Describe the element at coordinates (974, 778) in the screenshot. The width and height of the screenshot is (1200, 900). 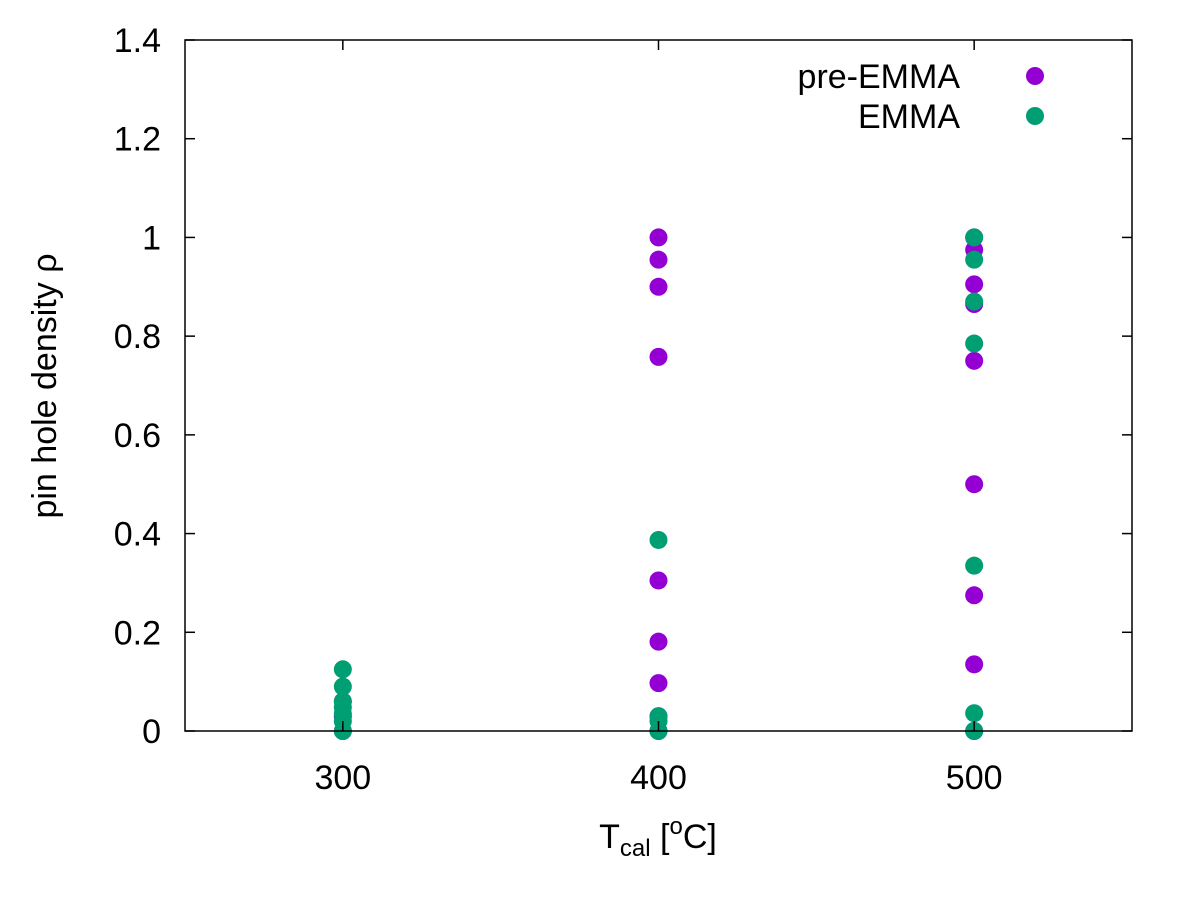
I see `x-tick-label: 500` at that location.